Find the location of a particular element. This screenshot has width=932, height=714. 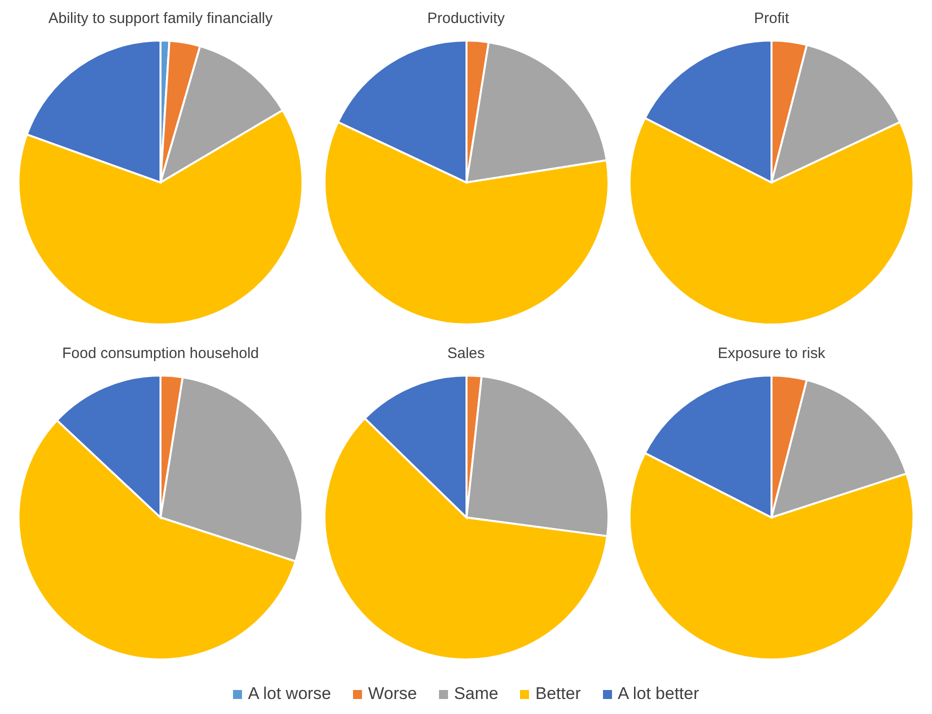

legend-label: Same is located at coordinates (476, 694).